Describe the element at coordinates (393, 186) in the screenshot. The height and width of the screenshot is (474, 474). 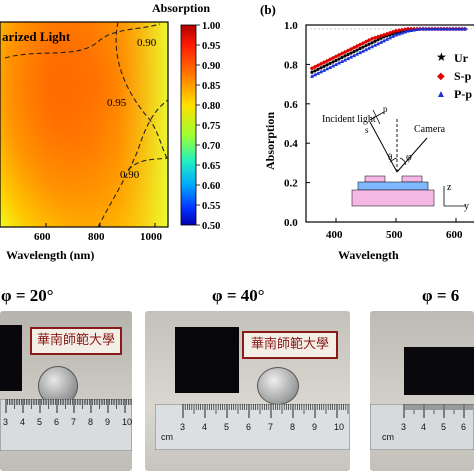
I see `inset-substrate` at that location.